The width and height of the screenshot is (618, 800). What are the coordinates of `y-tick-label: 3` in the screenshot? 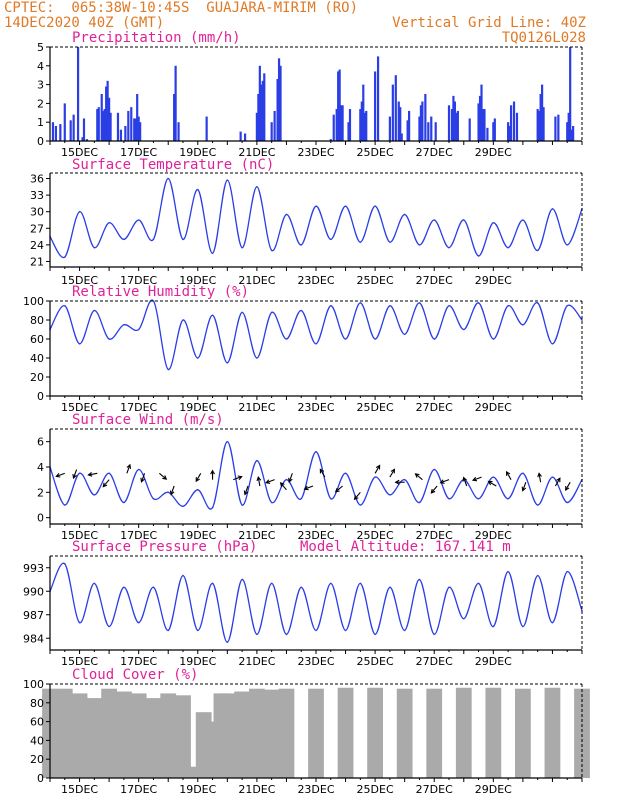 It's located at (40, 85).